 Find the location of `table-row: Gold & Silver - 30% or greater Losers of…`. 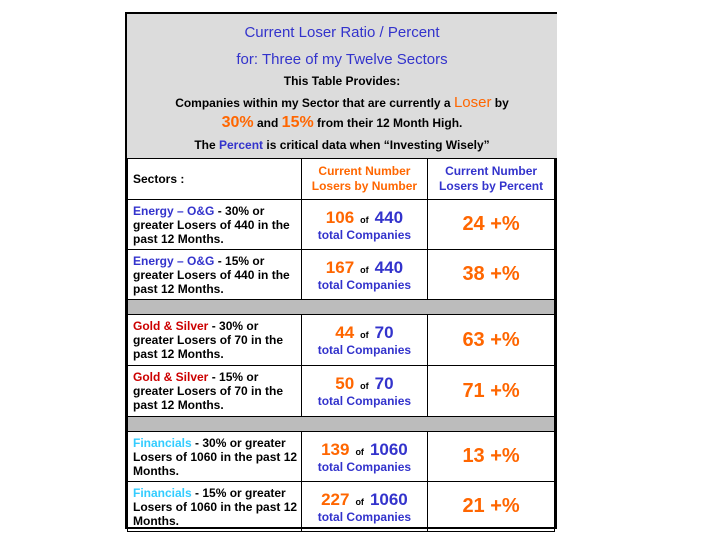

table-row: Gold & Silver - 30% or greater Losers of… is located at coordinates (341, 340).